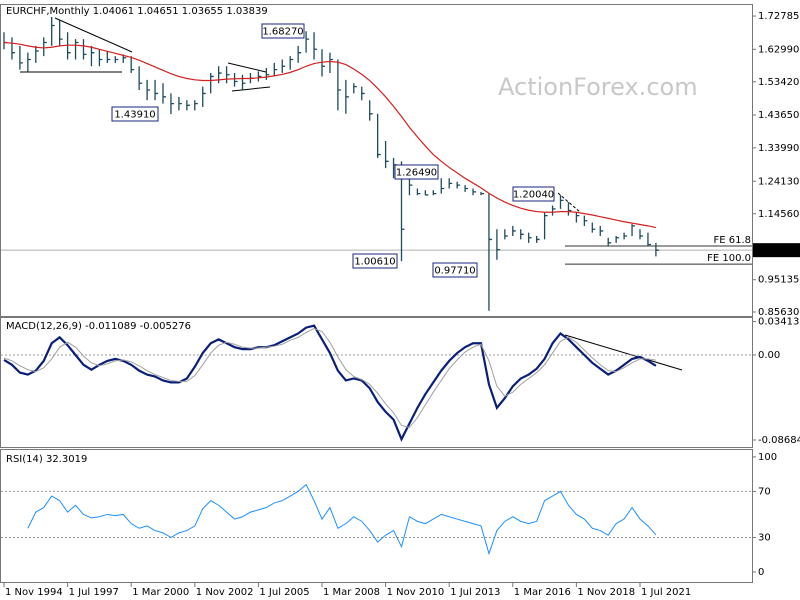 This screenshot has width=800, height=600. I want to click on y-tick-label: 0, so click(761, 572).